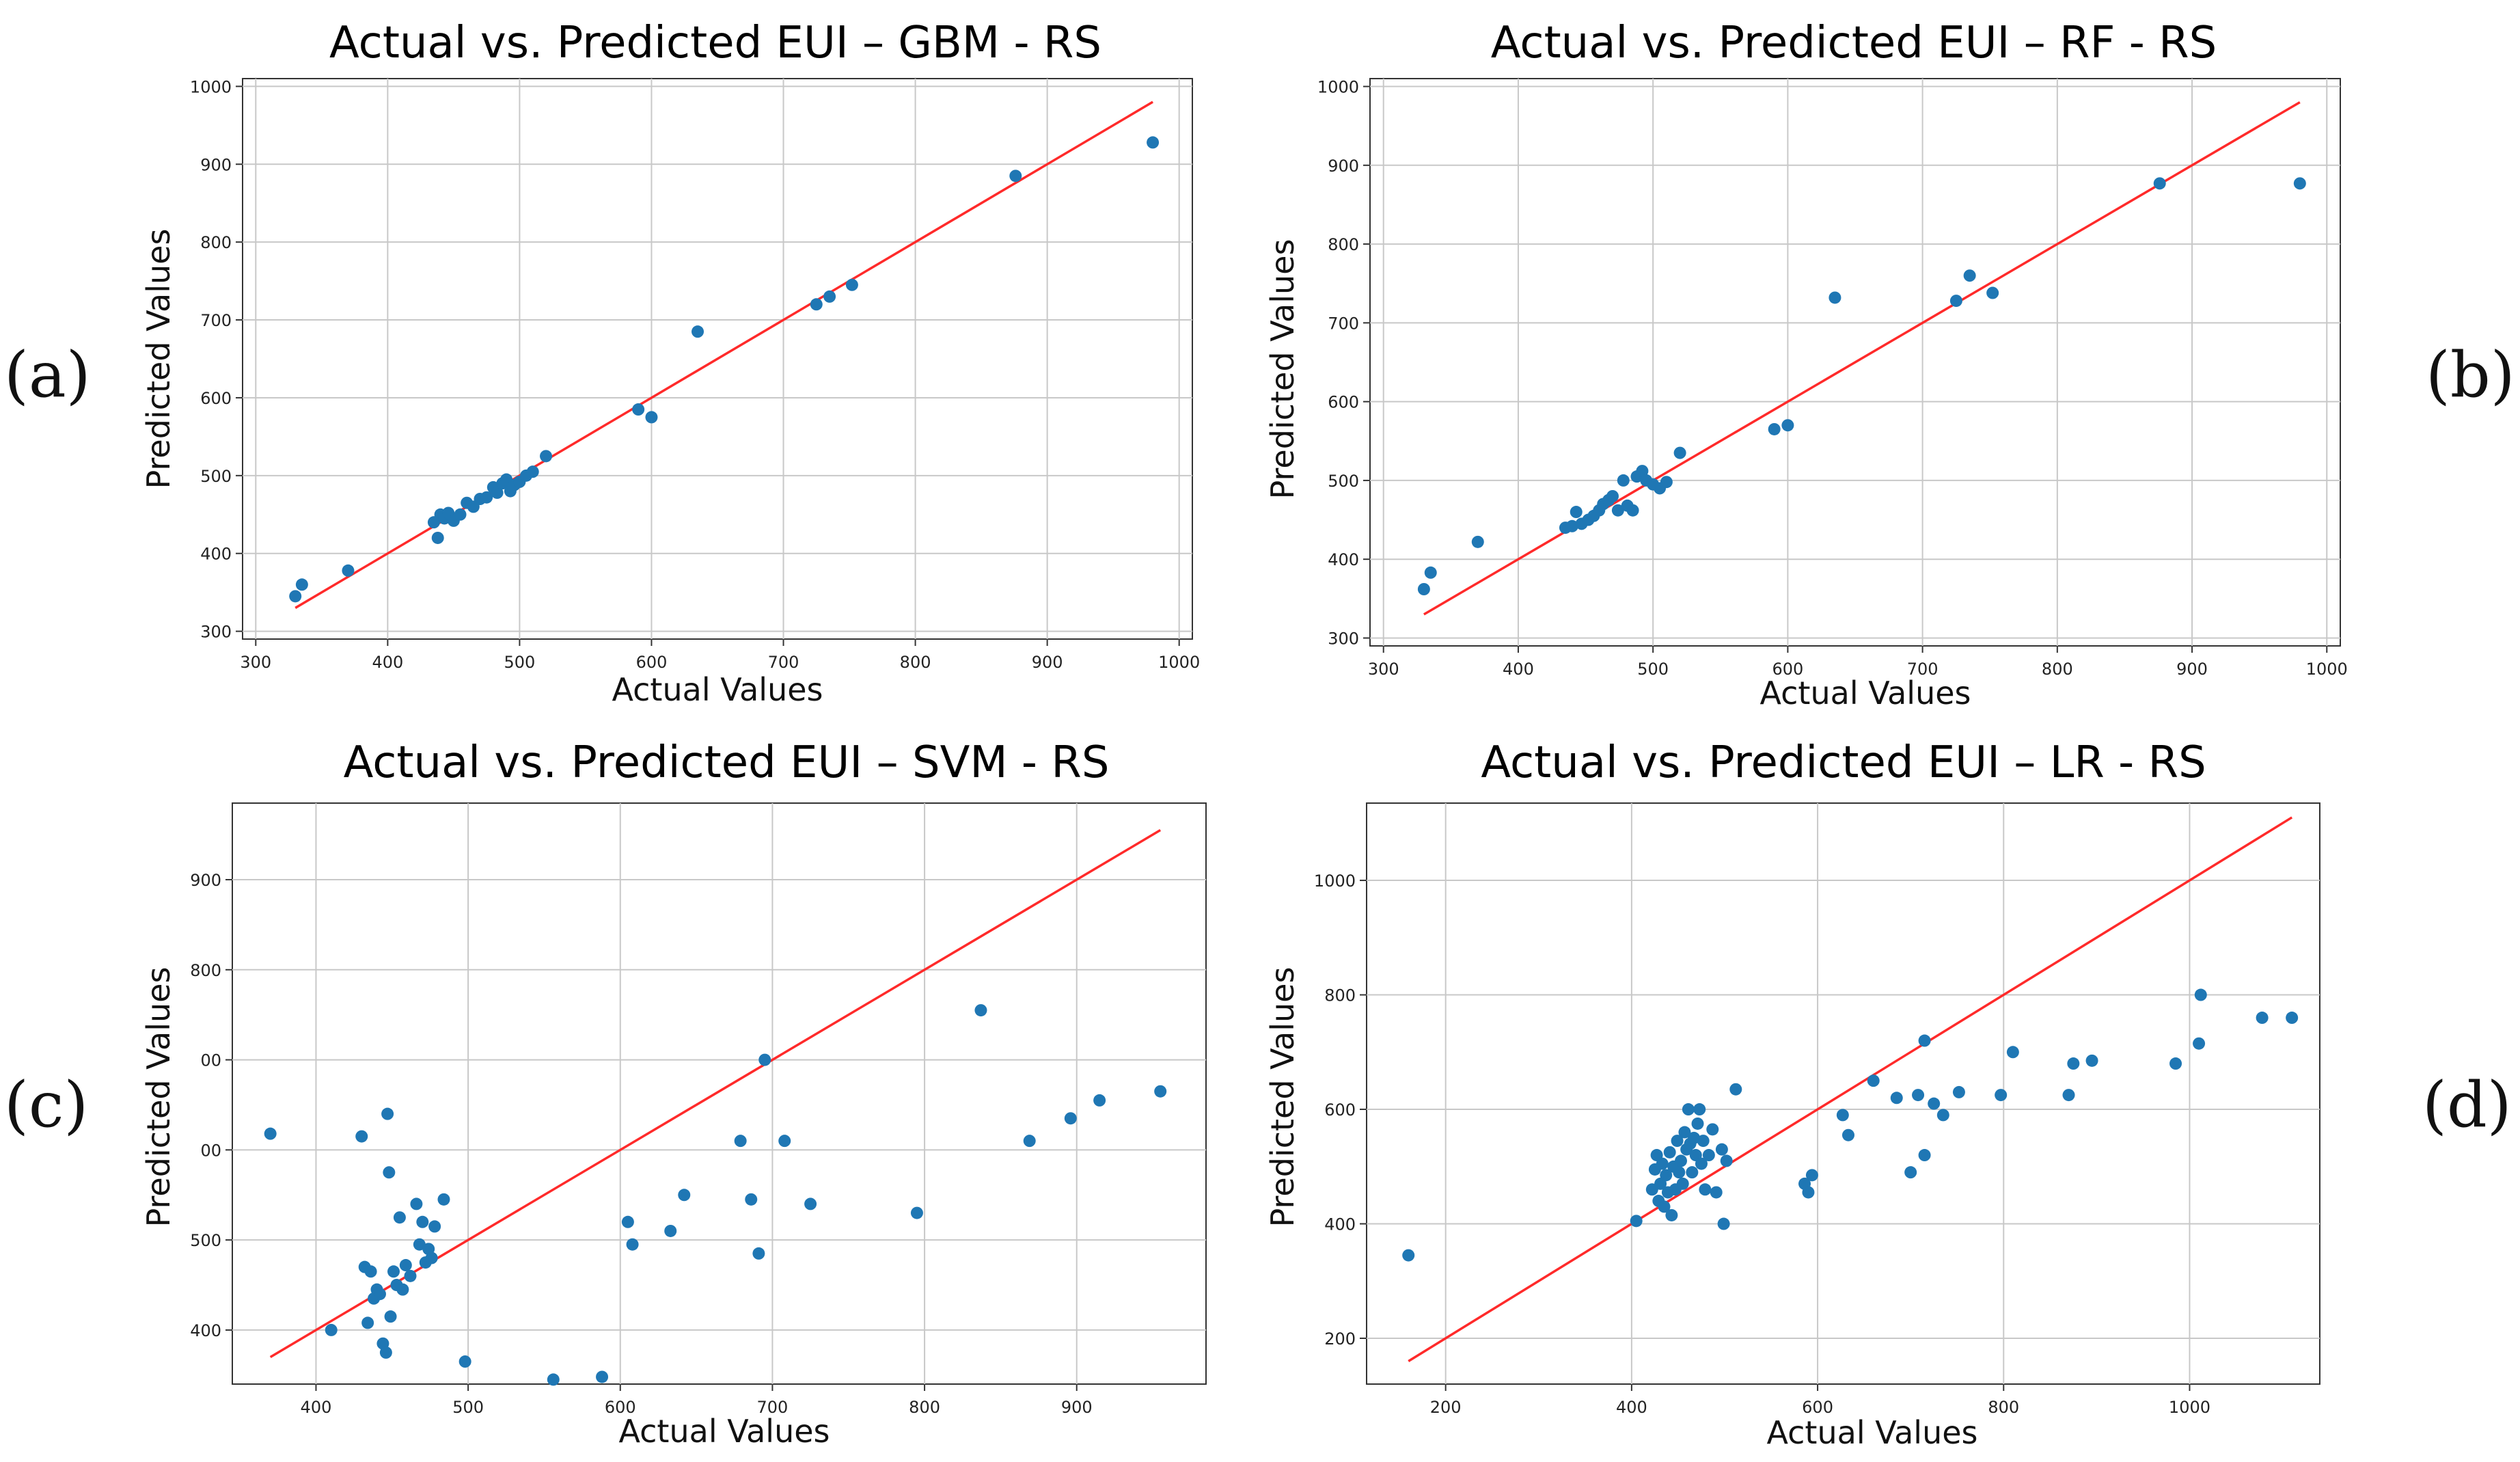  What do you see at coordinates (717, 359) in the screenshot?
I see `plot-area` at bounding box center [717, 359].